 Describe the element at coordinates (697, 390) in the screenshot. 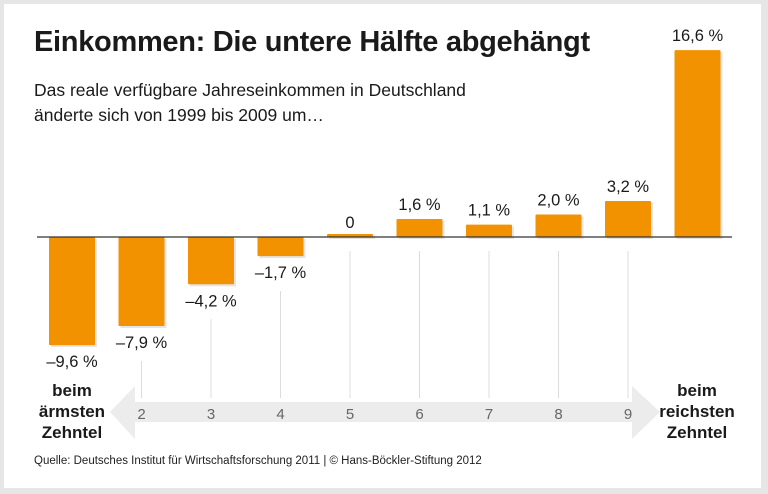

I see `right-end-label: beim` at that location.